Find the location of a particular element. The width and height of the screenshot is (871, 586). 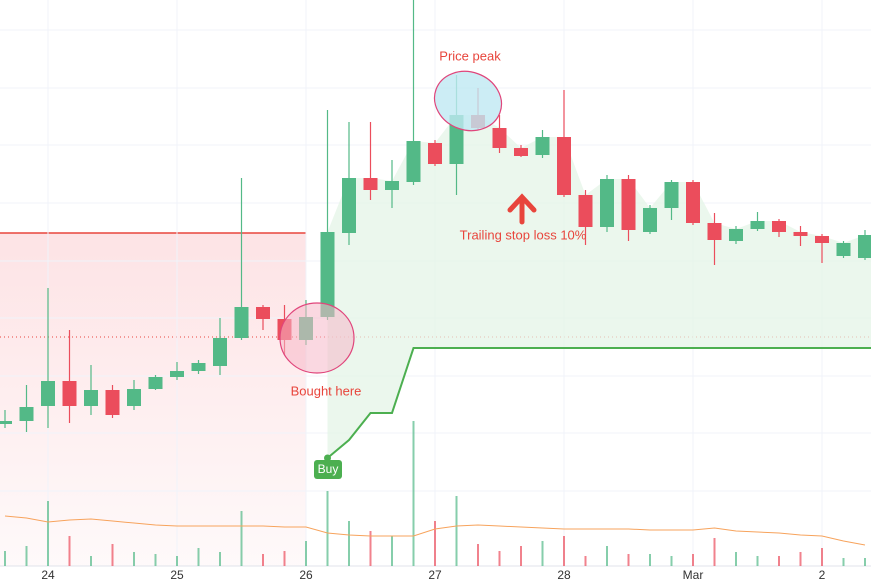

peak-highlight is located at coordinates (468, 101).